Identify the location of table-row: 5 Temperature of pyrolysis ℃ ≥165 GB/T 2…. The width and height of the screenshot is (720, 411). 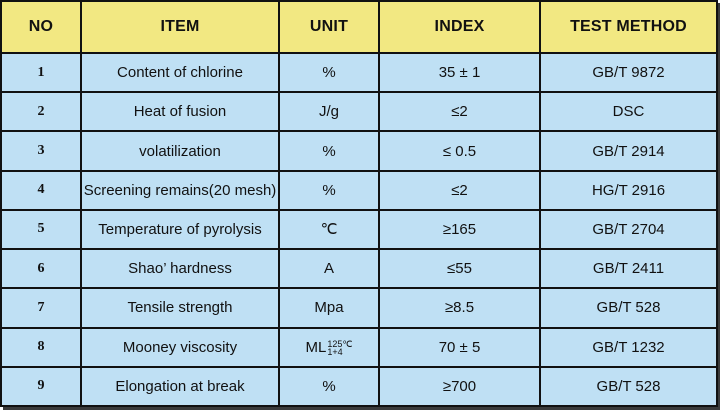
(359, 229).